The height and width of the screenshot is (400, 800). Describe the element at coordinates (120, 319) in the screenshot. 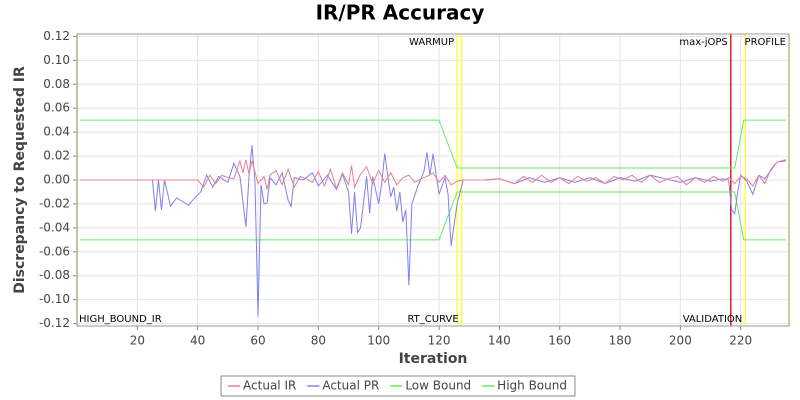

I see `marker-label: HIGH_BOUND_IR` at that location.